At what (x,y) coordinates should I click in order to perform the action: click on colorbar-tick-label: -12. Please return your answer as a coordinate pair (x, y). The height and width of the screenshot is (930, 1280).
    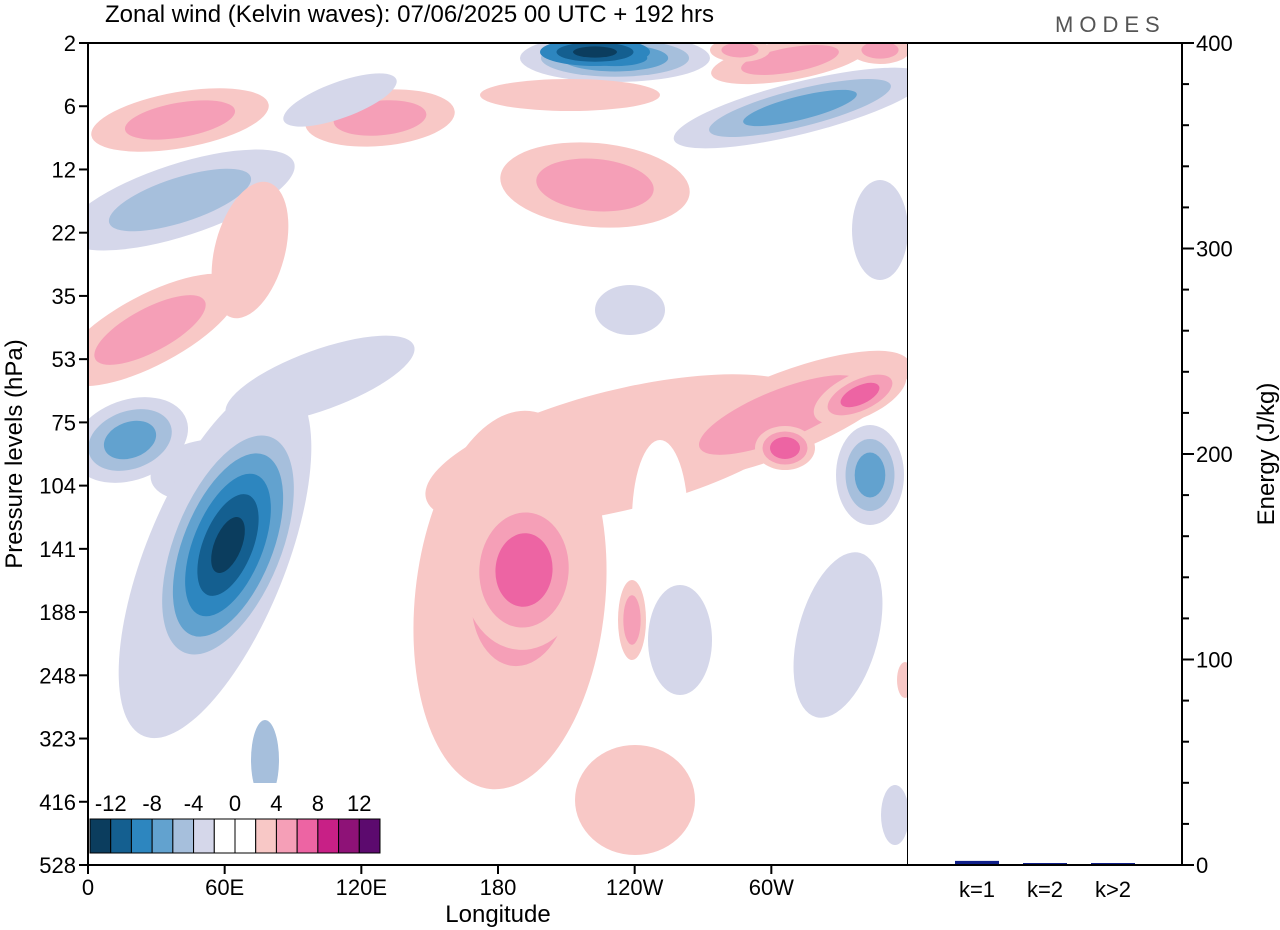
    Looking at the image, I should click on (111, 803).